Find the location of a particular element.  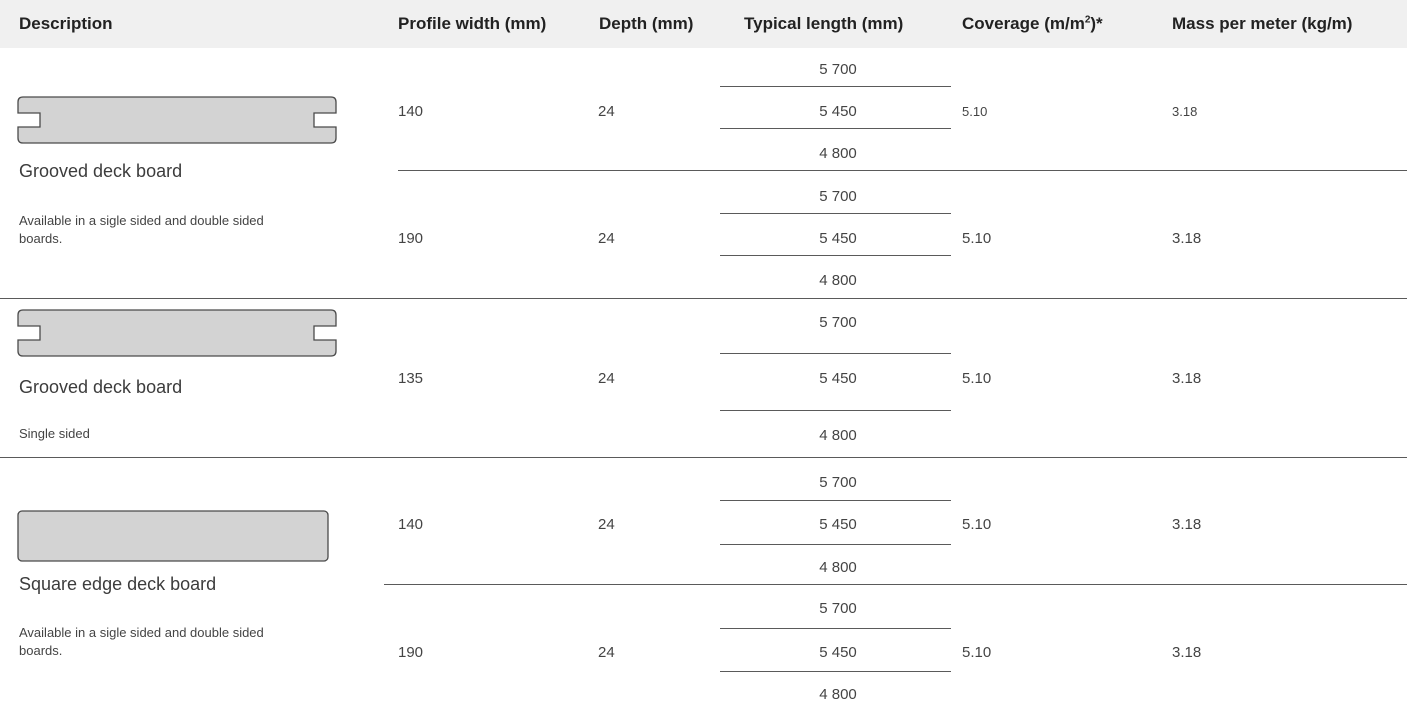

header-typical-length: Typical length (mm) is located at coordinates (824, 23).